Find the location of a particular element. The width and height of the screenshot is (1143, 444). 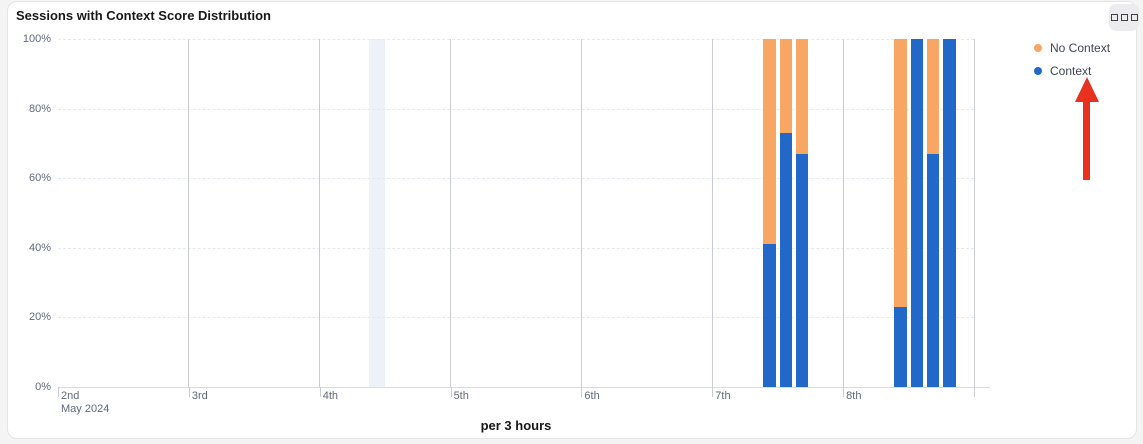

legend-item-no-context: No Context is located at coordinates (1072, 48).